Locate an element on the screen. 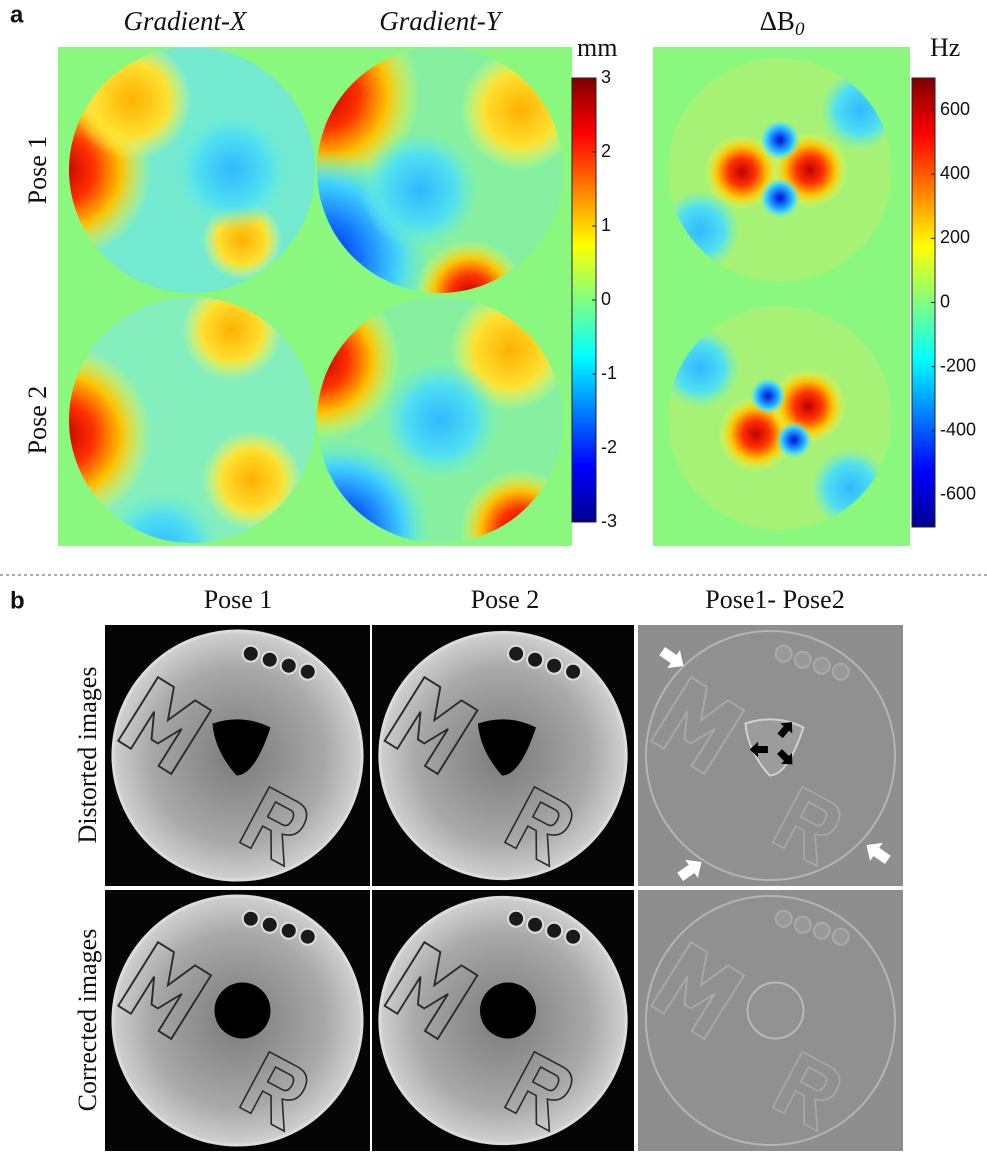  row-label: Distorted images is located at coordinates (87, 755).